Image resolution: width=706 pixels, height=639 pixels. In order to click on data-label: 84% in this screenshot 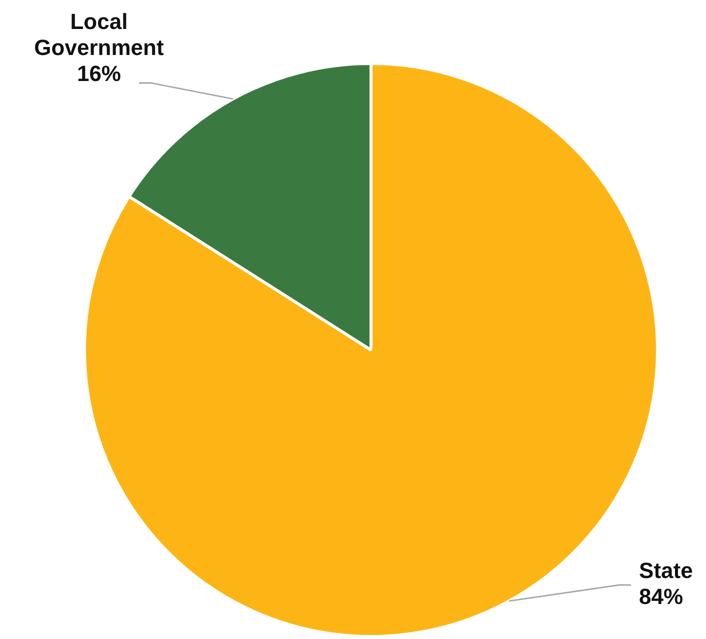, I will do `click(661, 597)`.